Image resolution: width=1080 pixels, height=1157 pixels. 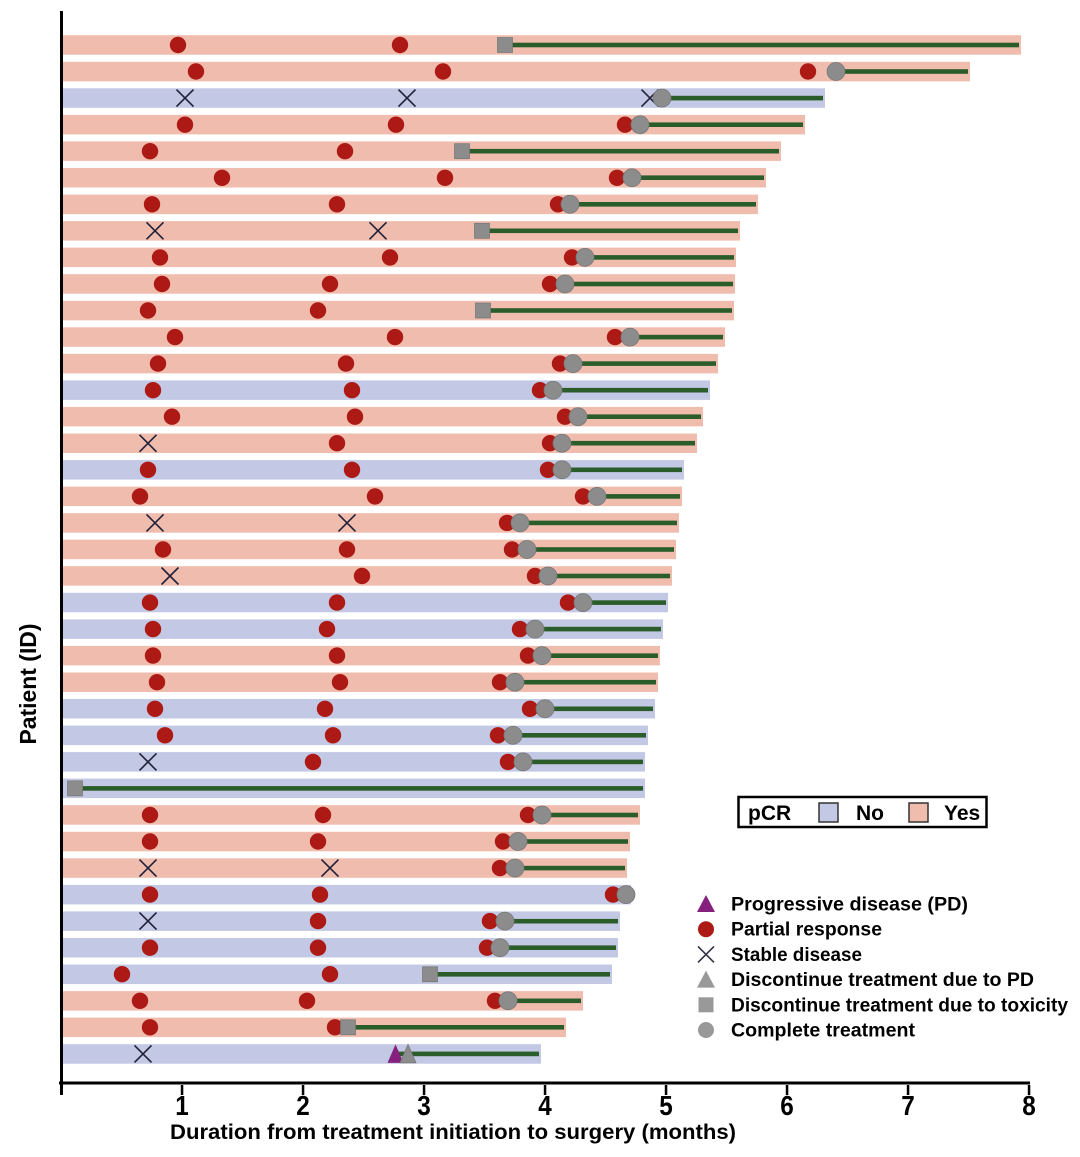 What do you see at coordinates (908, 1105) in the screenshot?
I see `svg-text: 7` at bounding box center [908, 1105].